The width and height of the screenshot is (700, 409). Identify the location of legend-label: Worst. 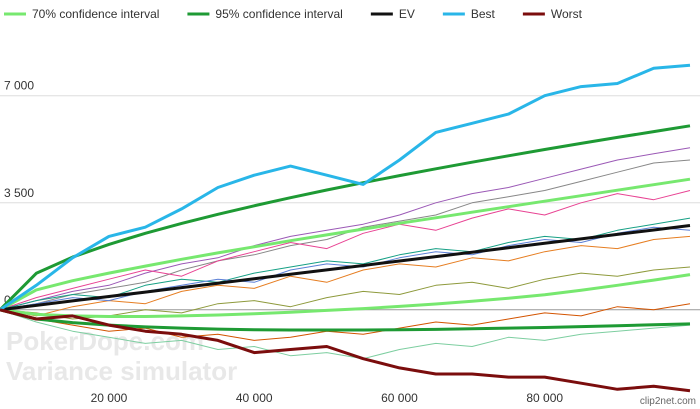
(567, 14).